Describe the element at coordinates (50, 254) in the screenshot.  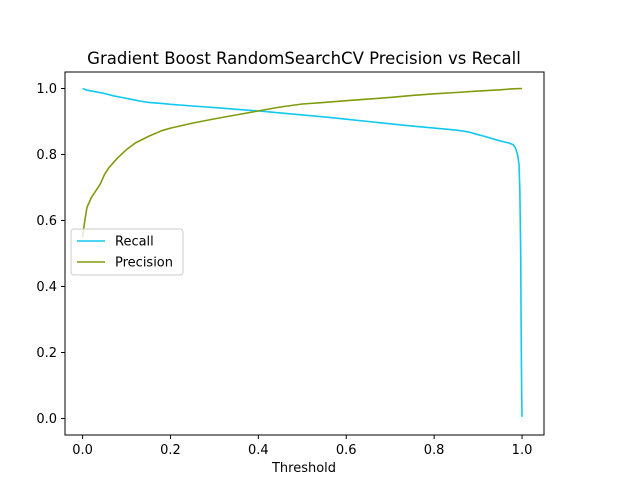
I see `y-axis: 0.0 0.2 0.4 0.6 0.8 1.0` at that location.